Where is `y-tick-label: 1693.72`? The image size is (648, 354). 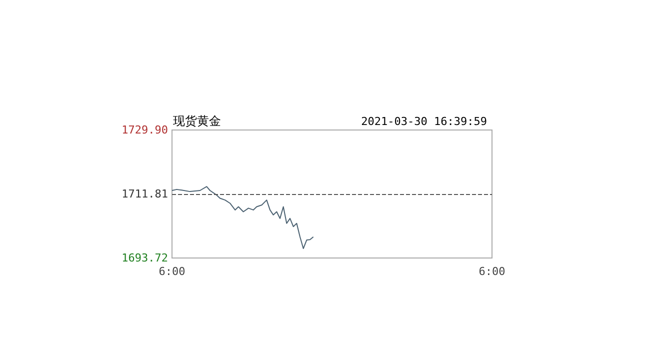
y-tick-label: 1693.72 is located at coordinates (145, 258).